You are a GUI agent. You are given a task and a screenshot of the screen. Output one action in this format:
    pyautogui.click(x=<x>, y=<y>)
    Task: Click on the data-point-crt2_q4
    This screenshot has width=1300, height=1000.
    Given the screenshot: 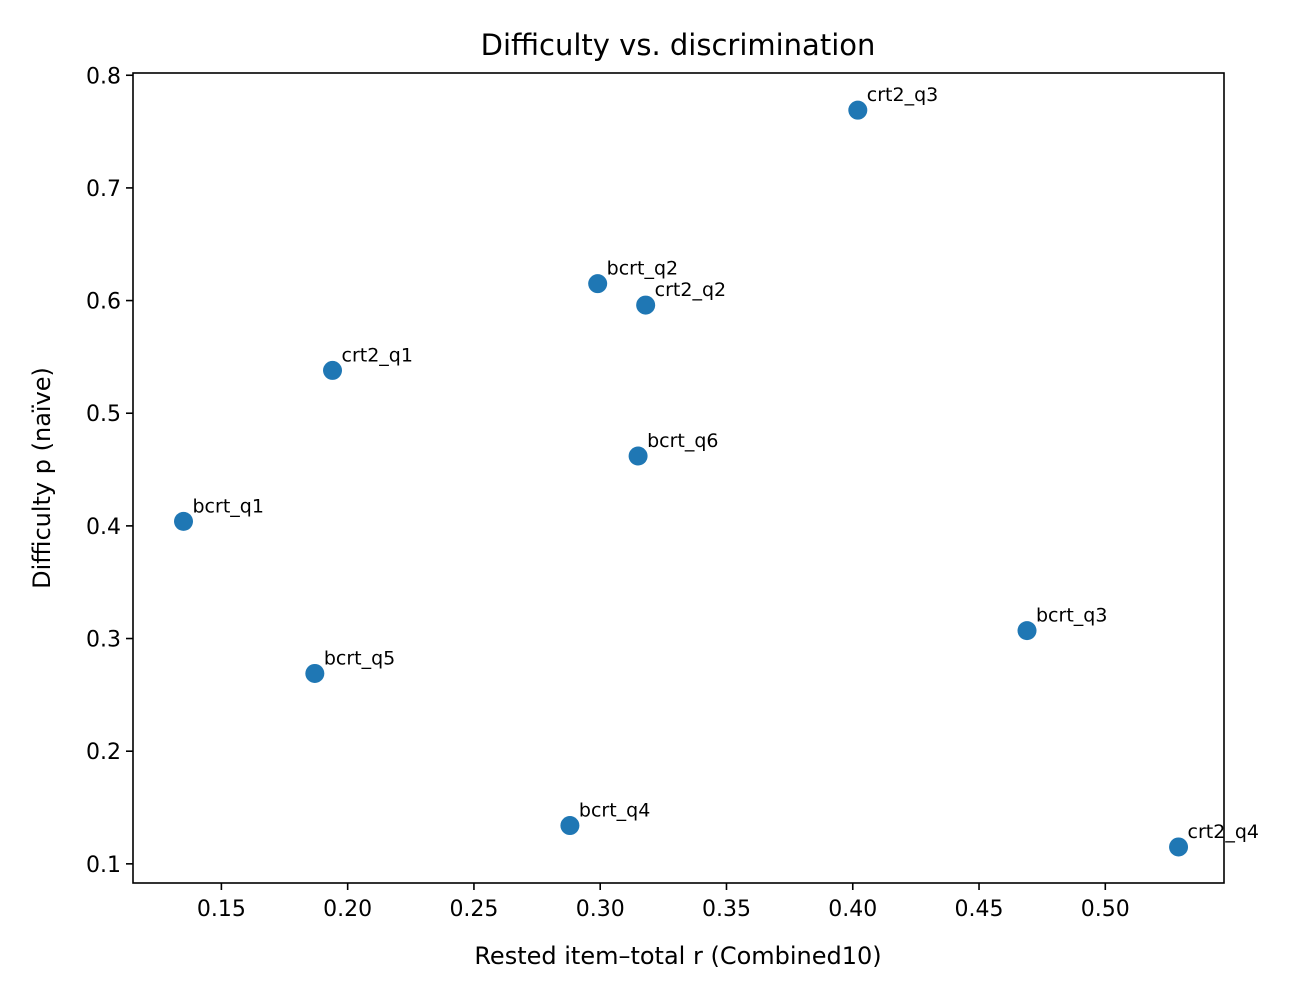 What is the action you would take?
    pyautogui.click(x=1179, y=847)
    